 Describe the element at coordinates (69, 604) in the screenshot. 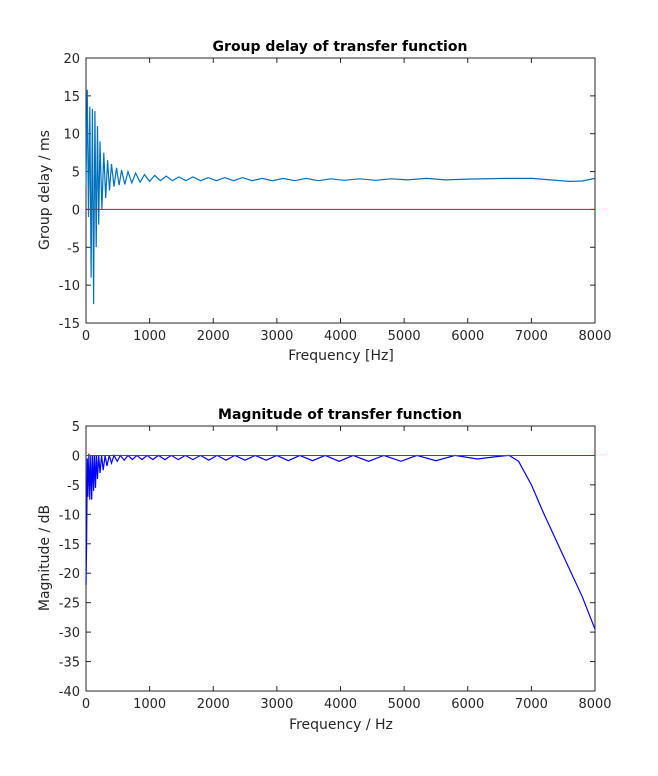

I see `y-tick-label: -25` at that location.